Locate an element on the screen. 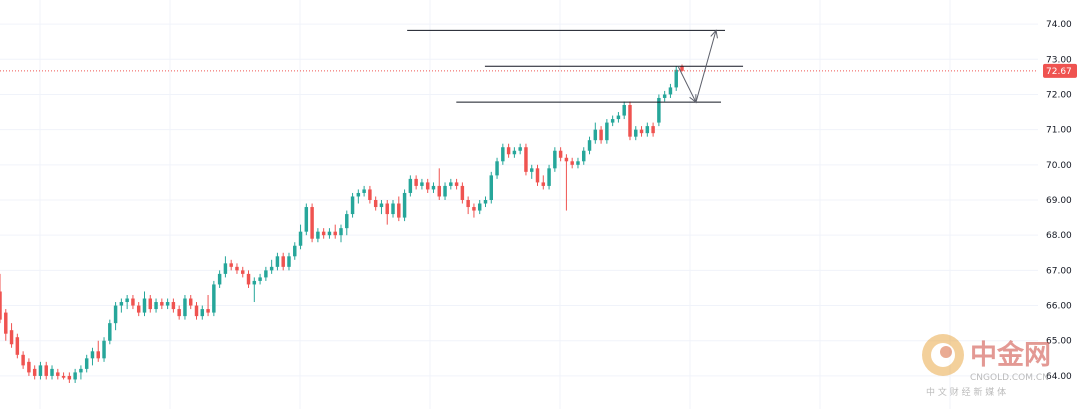 This screenshot has width=1080, height=409. last-price-tag is located at coordinates (1060, 70).